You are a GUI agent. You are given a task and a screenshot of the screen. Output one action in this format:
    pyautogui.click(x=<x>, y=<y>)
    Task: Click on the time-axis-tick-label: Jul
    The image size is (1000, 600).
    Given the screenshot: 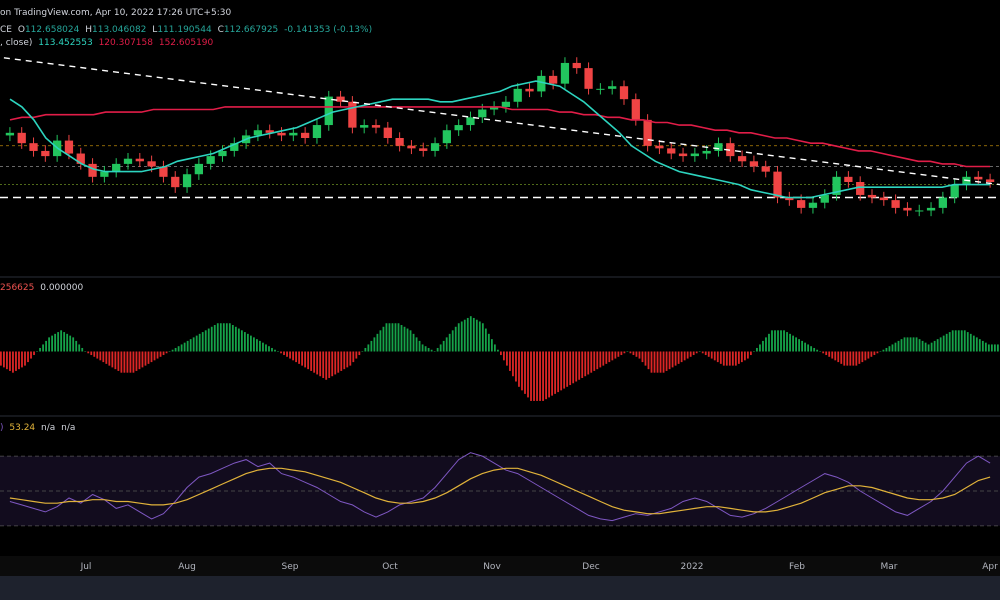 What is the action you would take?
    pyautogui.click(x=86, y=567)
    